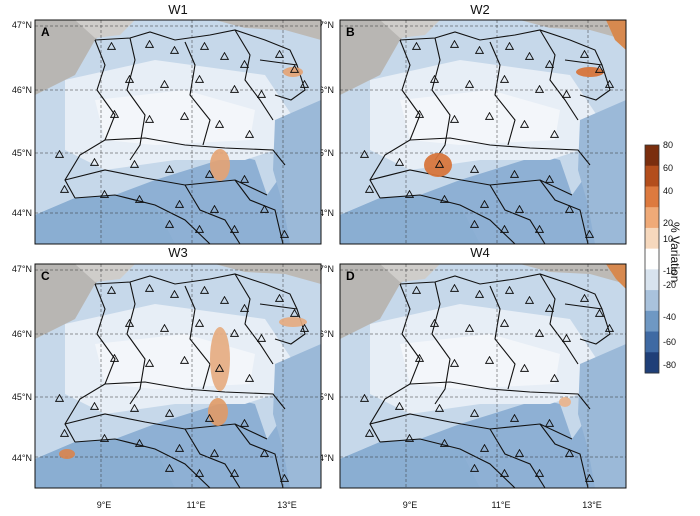  I want to click on colorbar-tick-minus60: -60, so click(670, 342).